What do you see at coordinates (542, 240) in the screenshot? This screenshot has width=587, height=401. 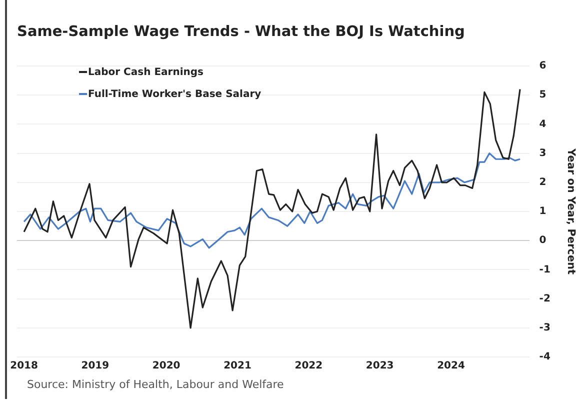 I see `y-tick-label: 0` at bounding box center [542, 240].